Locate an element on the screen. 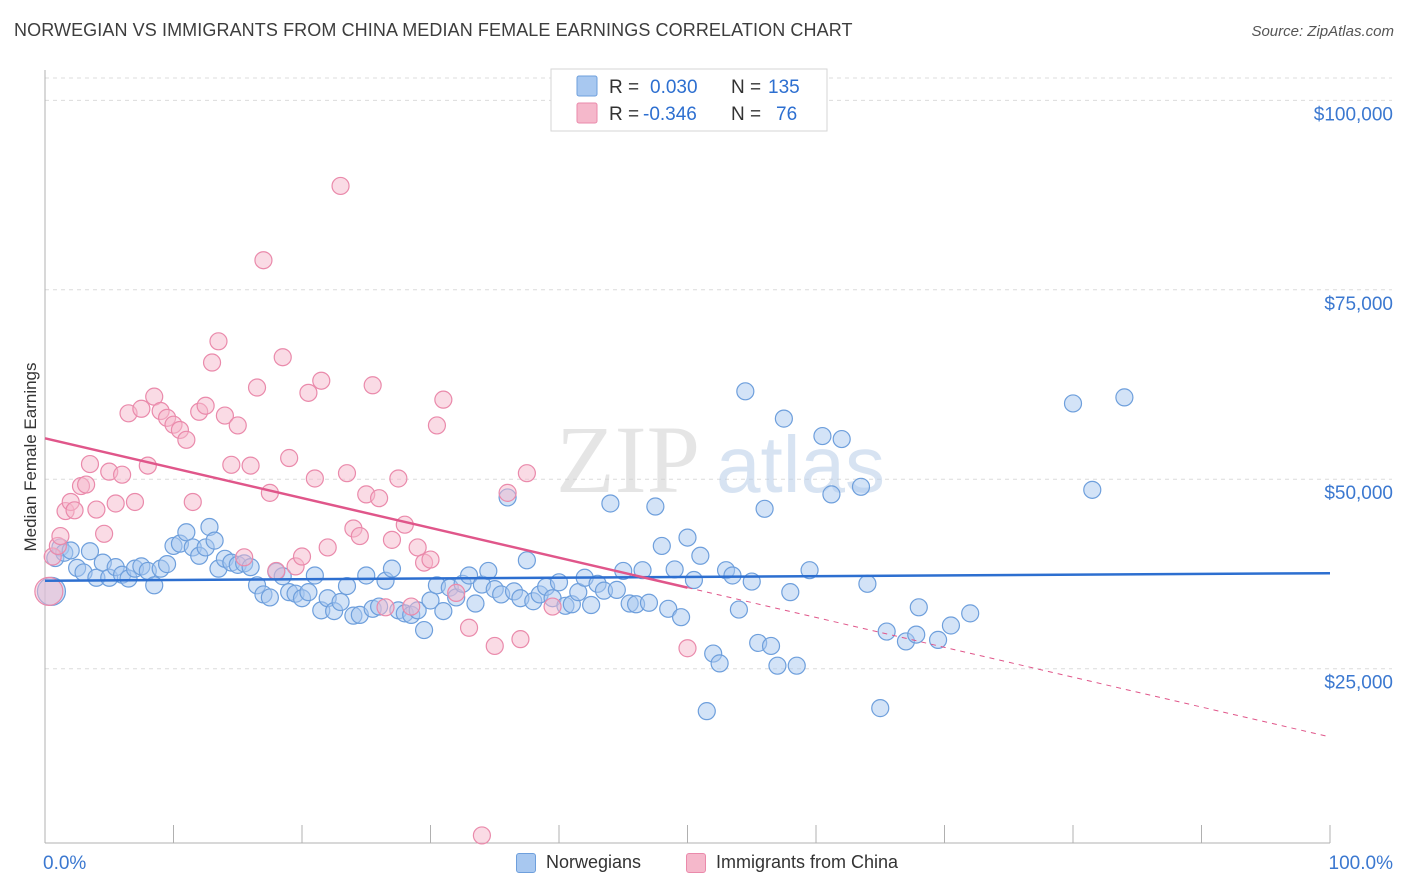  legend-swatch-china is located at coordinates (696, 862).